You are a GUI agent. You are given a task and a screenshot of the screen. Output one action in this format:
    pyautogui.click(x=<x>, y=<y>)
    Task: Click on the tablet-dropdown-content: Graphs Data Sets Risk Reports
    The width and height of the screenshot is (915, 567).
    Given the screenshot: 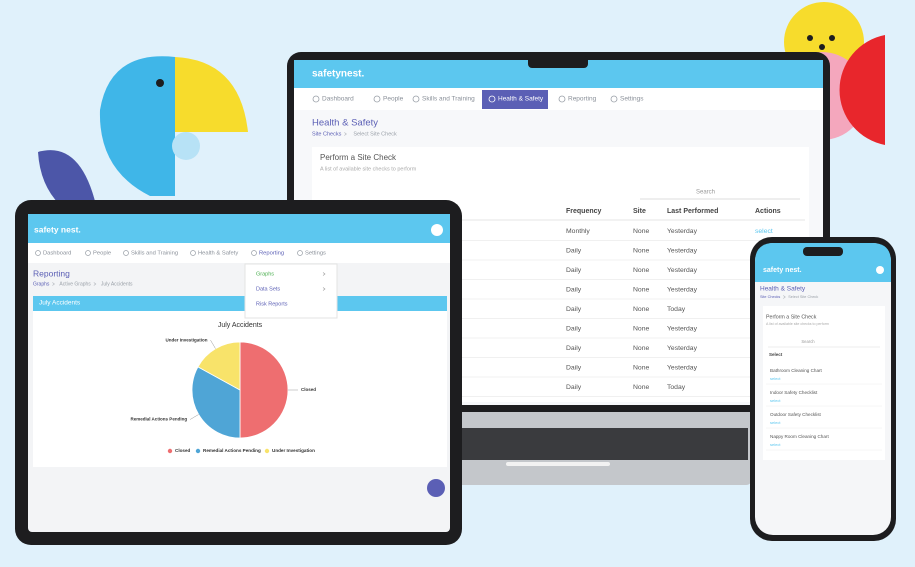 What is the action you would take?
    pyautogui.click(x=291, y=289)
    